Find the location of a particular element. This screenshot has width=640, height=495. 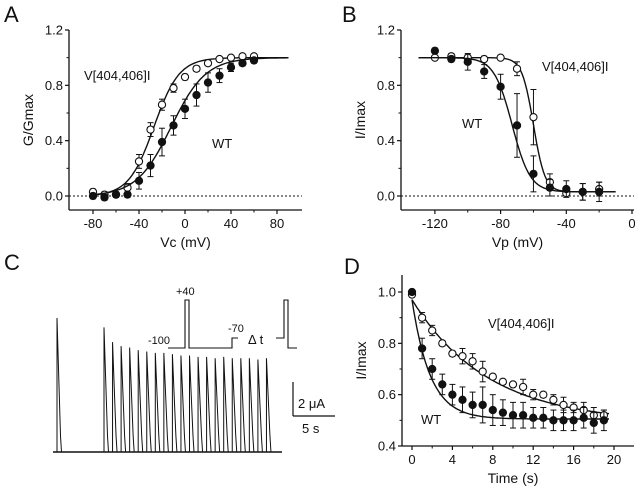

panel-label-a: A is located at coordinates (11, 14).